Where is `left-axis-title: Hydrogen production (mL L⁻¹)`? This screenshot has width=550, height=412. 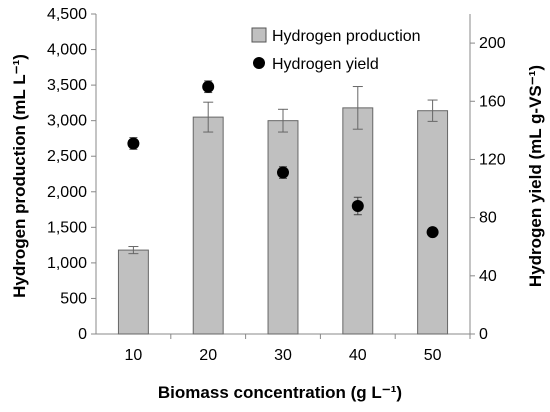
left-axis-title: Hydrogen production (mL L⁻¹) is located at coordinates (19, 176).